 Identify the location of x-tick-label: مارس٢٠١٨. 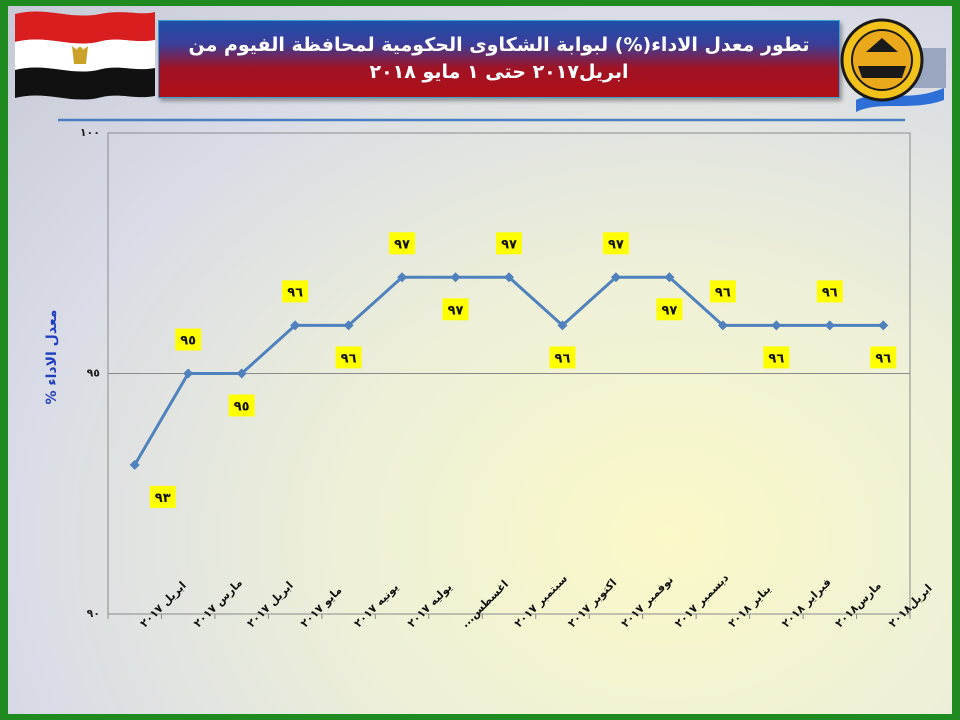
(858, 604).